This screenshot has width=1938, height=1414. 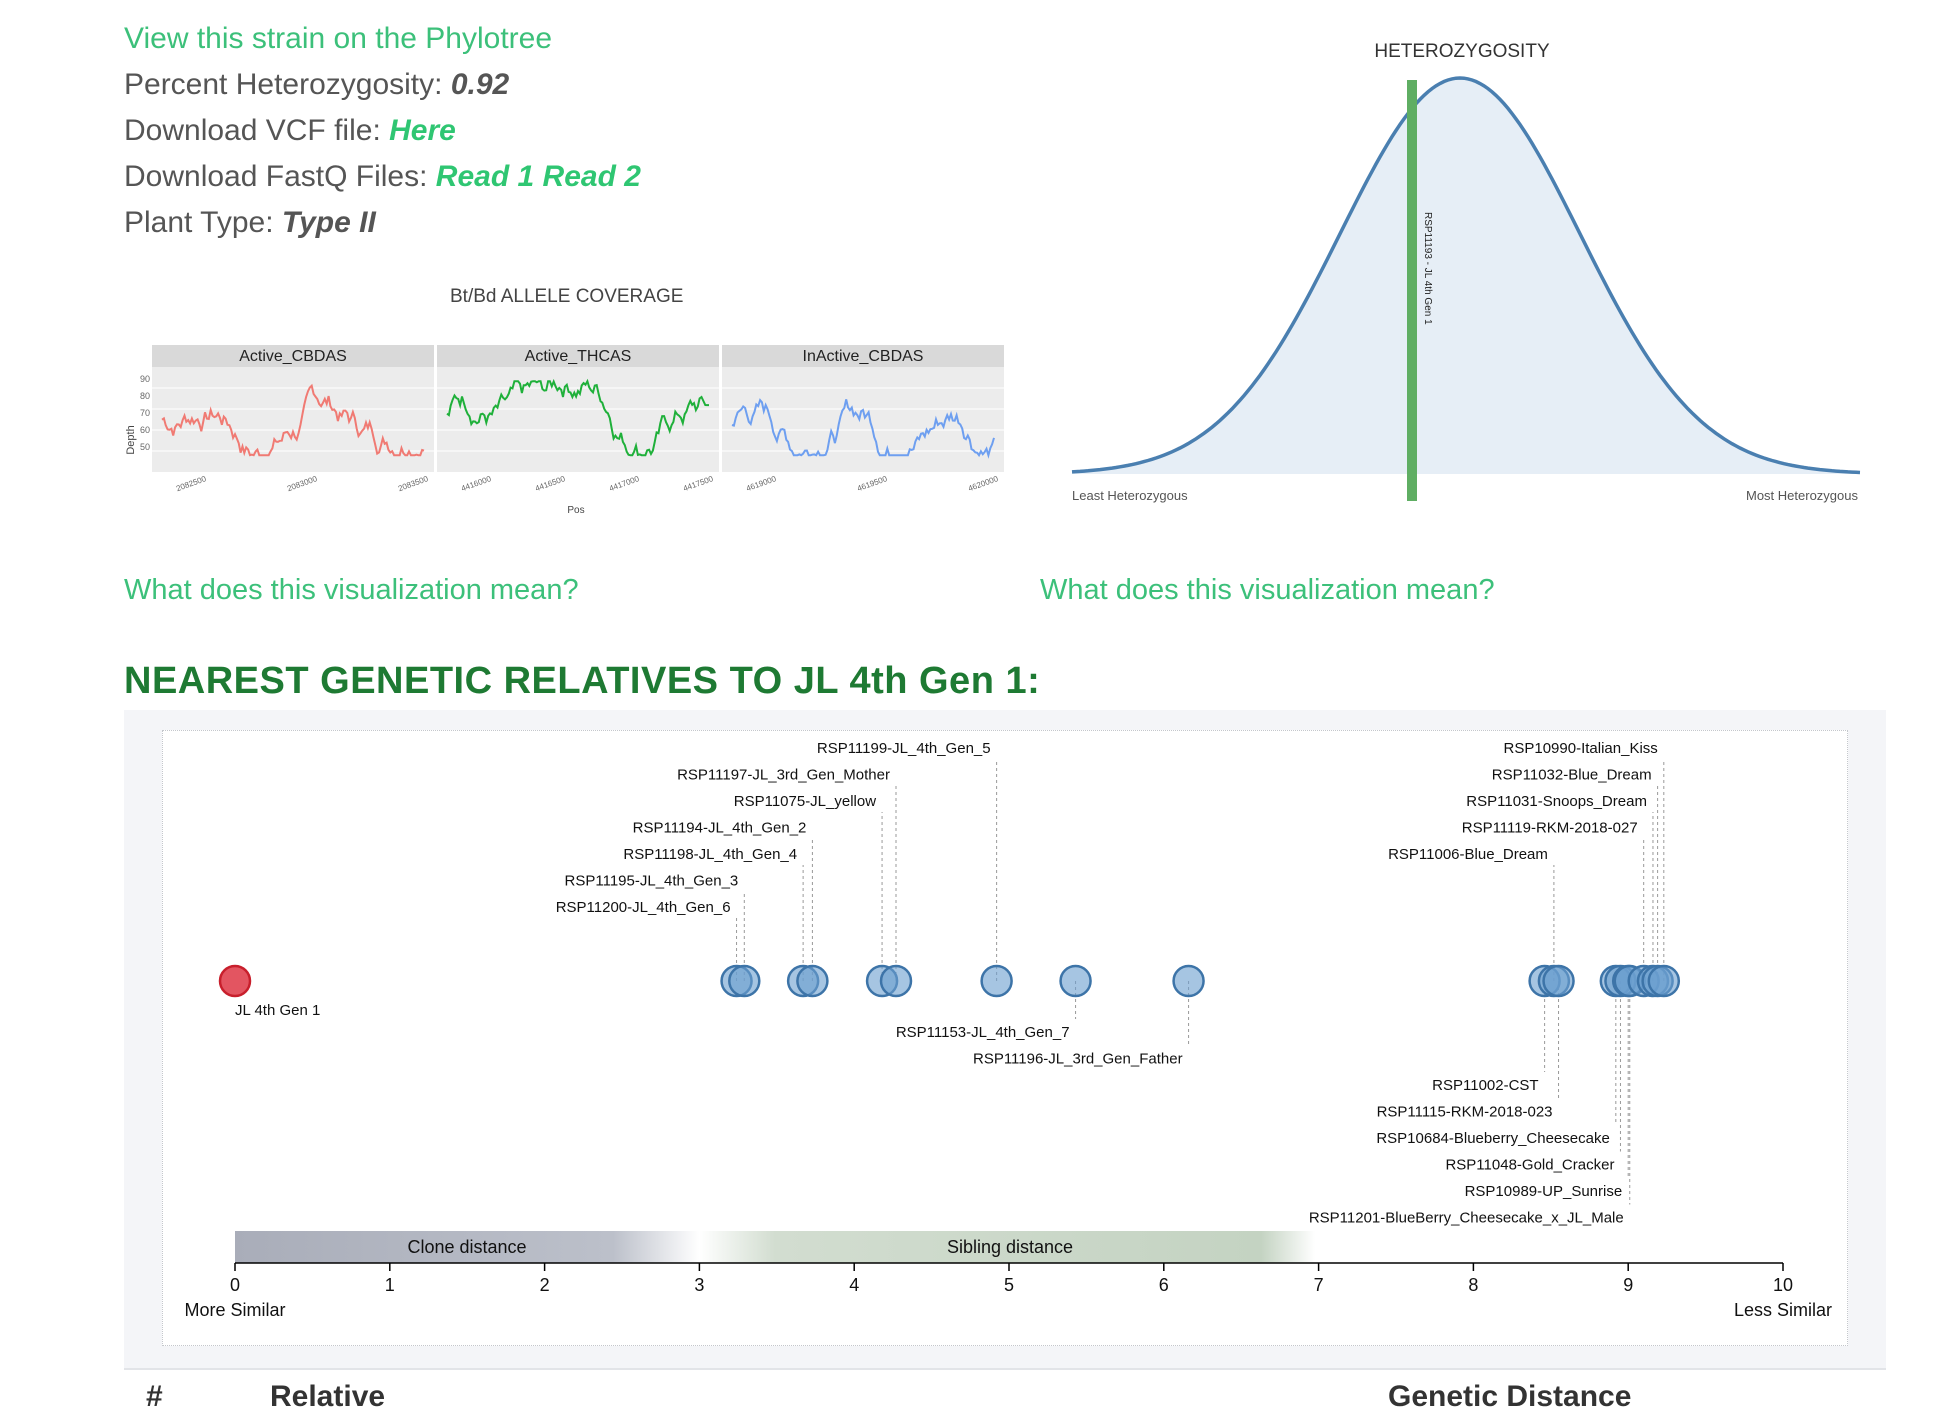 I want to click on coverage-x-tick: 4417500, so click(x=698, y=483).